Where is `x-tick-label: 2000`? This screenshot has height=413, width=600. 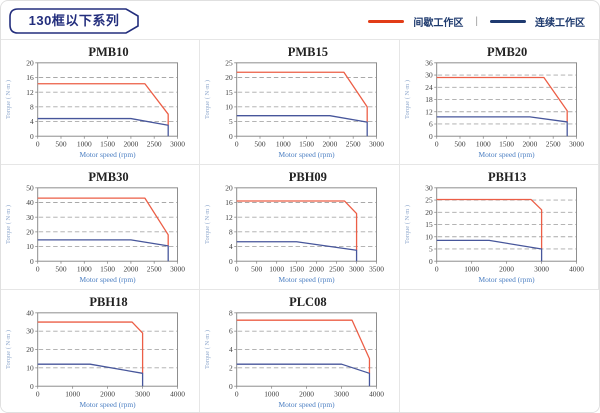
x-tick-label: 2000 is located at coordinates (506, 269).